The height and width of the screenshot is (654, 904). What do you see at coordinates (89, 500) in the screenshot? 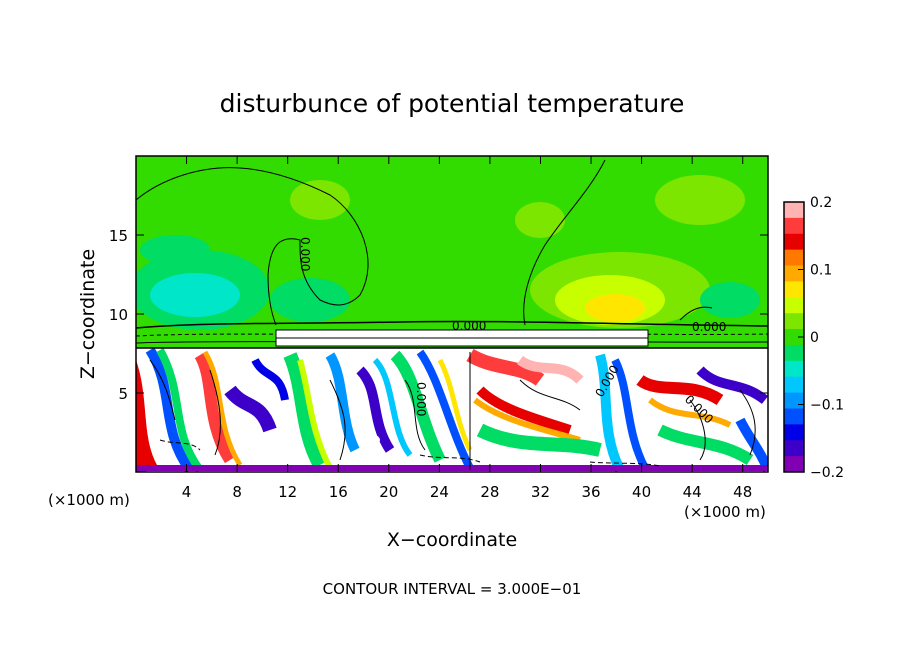
I see `x-unit-left: (×1000 m)` at bounding box center [89, 500].